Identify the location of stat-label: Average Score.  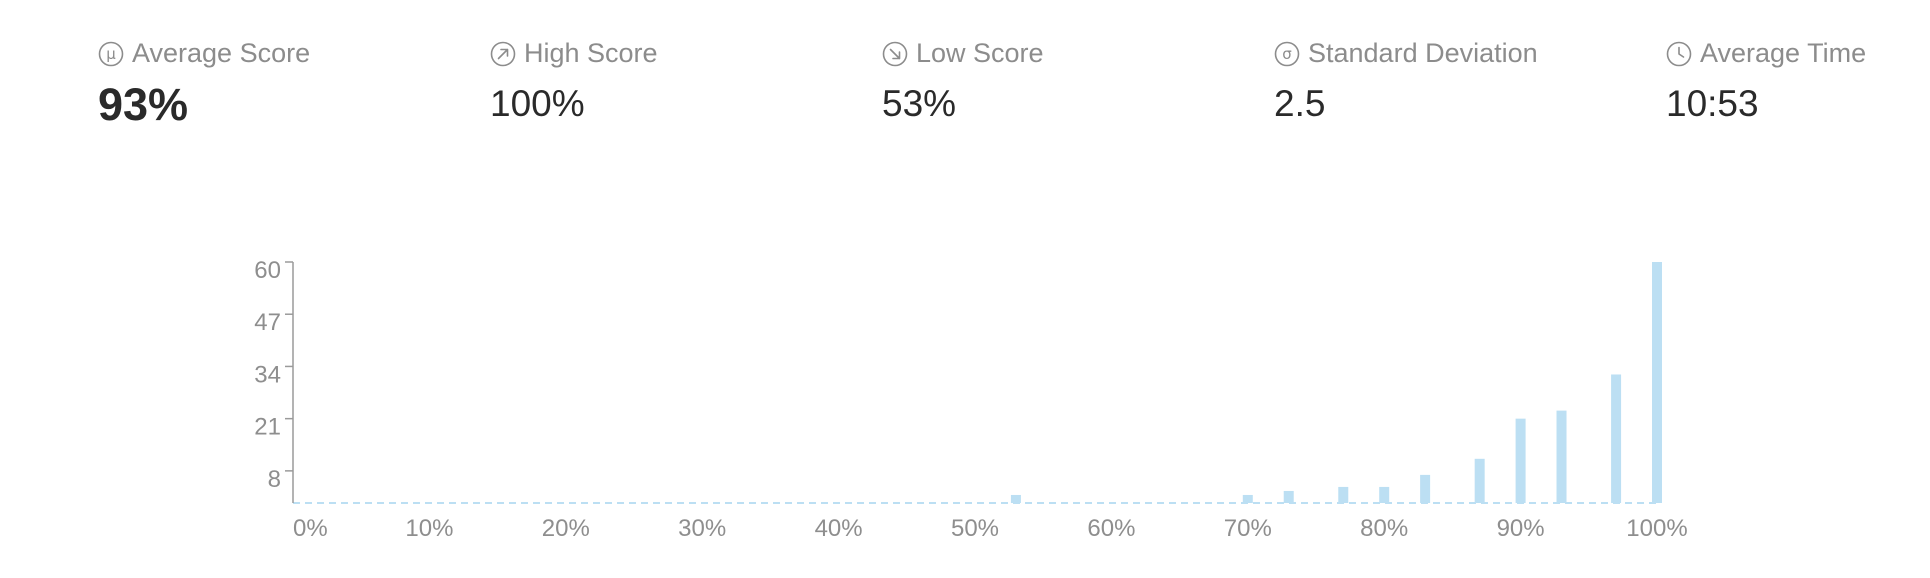
(221, 53).